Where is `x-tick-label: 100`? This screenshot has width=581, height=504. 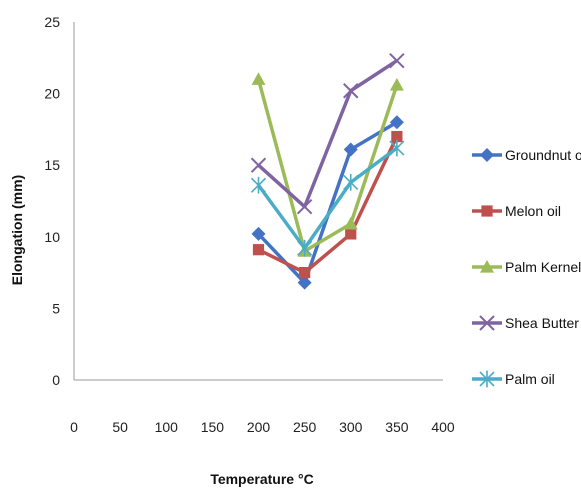
x-tick-label: 100 is located at coordinates (167, 427).